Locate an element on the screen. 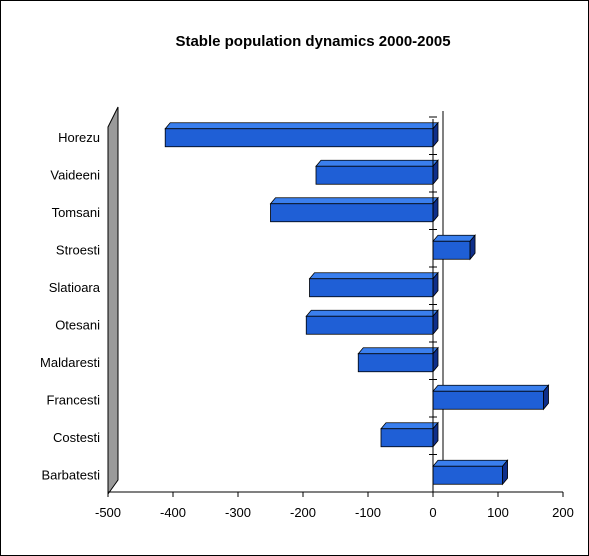 This screenshot has width=589, height=556. y-tick-label: Stroesti is located at coordinates (78, 249).